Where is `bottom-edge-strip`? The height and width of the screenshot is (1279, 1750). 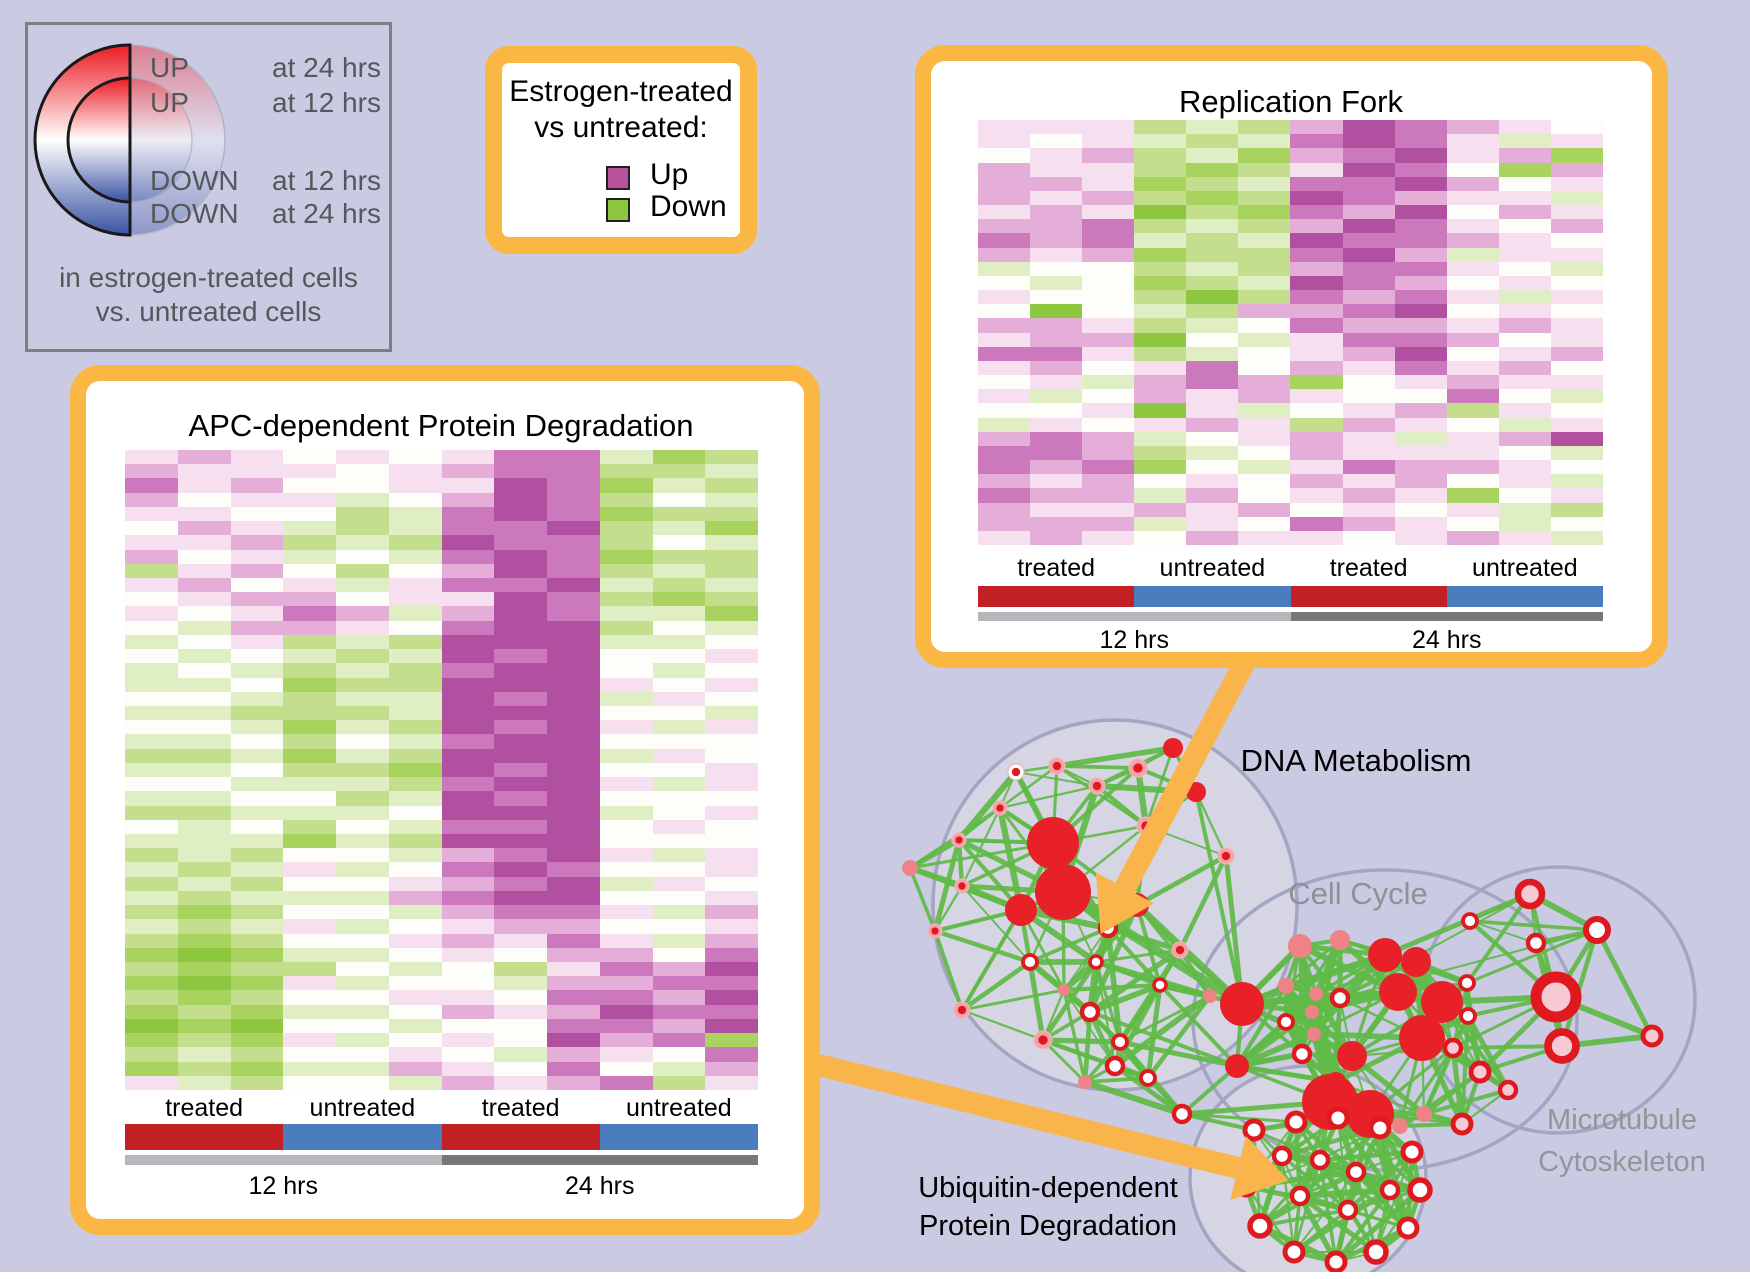 bottom-edge-strip is located at coordinates (875, 1275).